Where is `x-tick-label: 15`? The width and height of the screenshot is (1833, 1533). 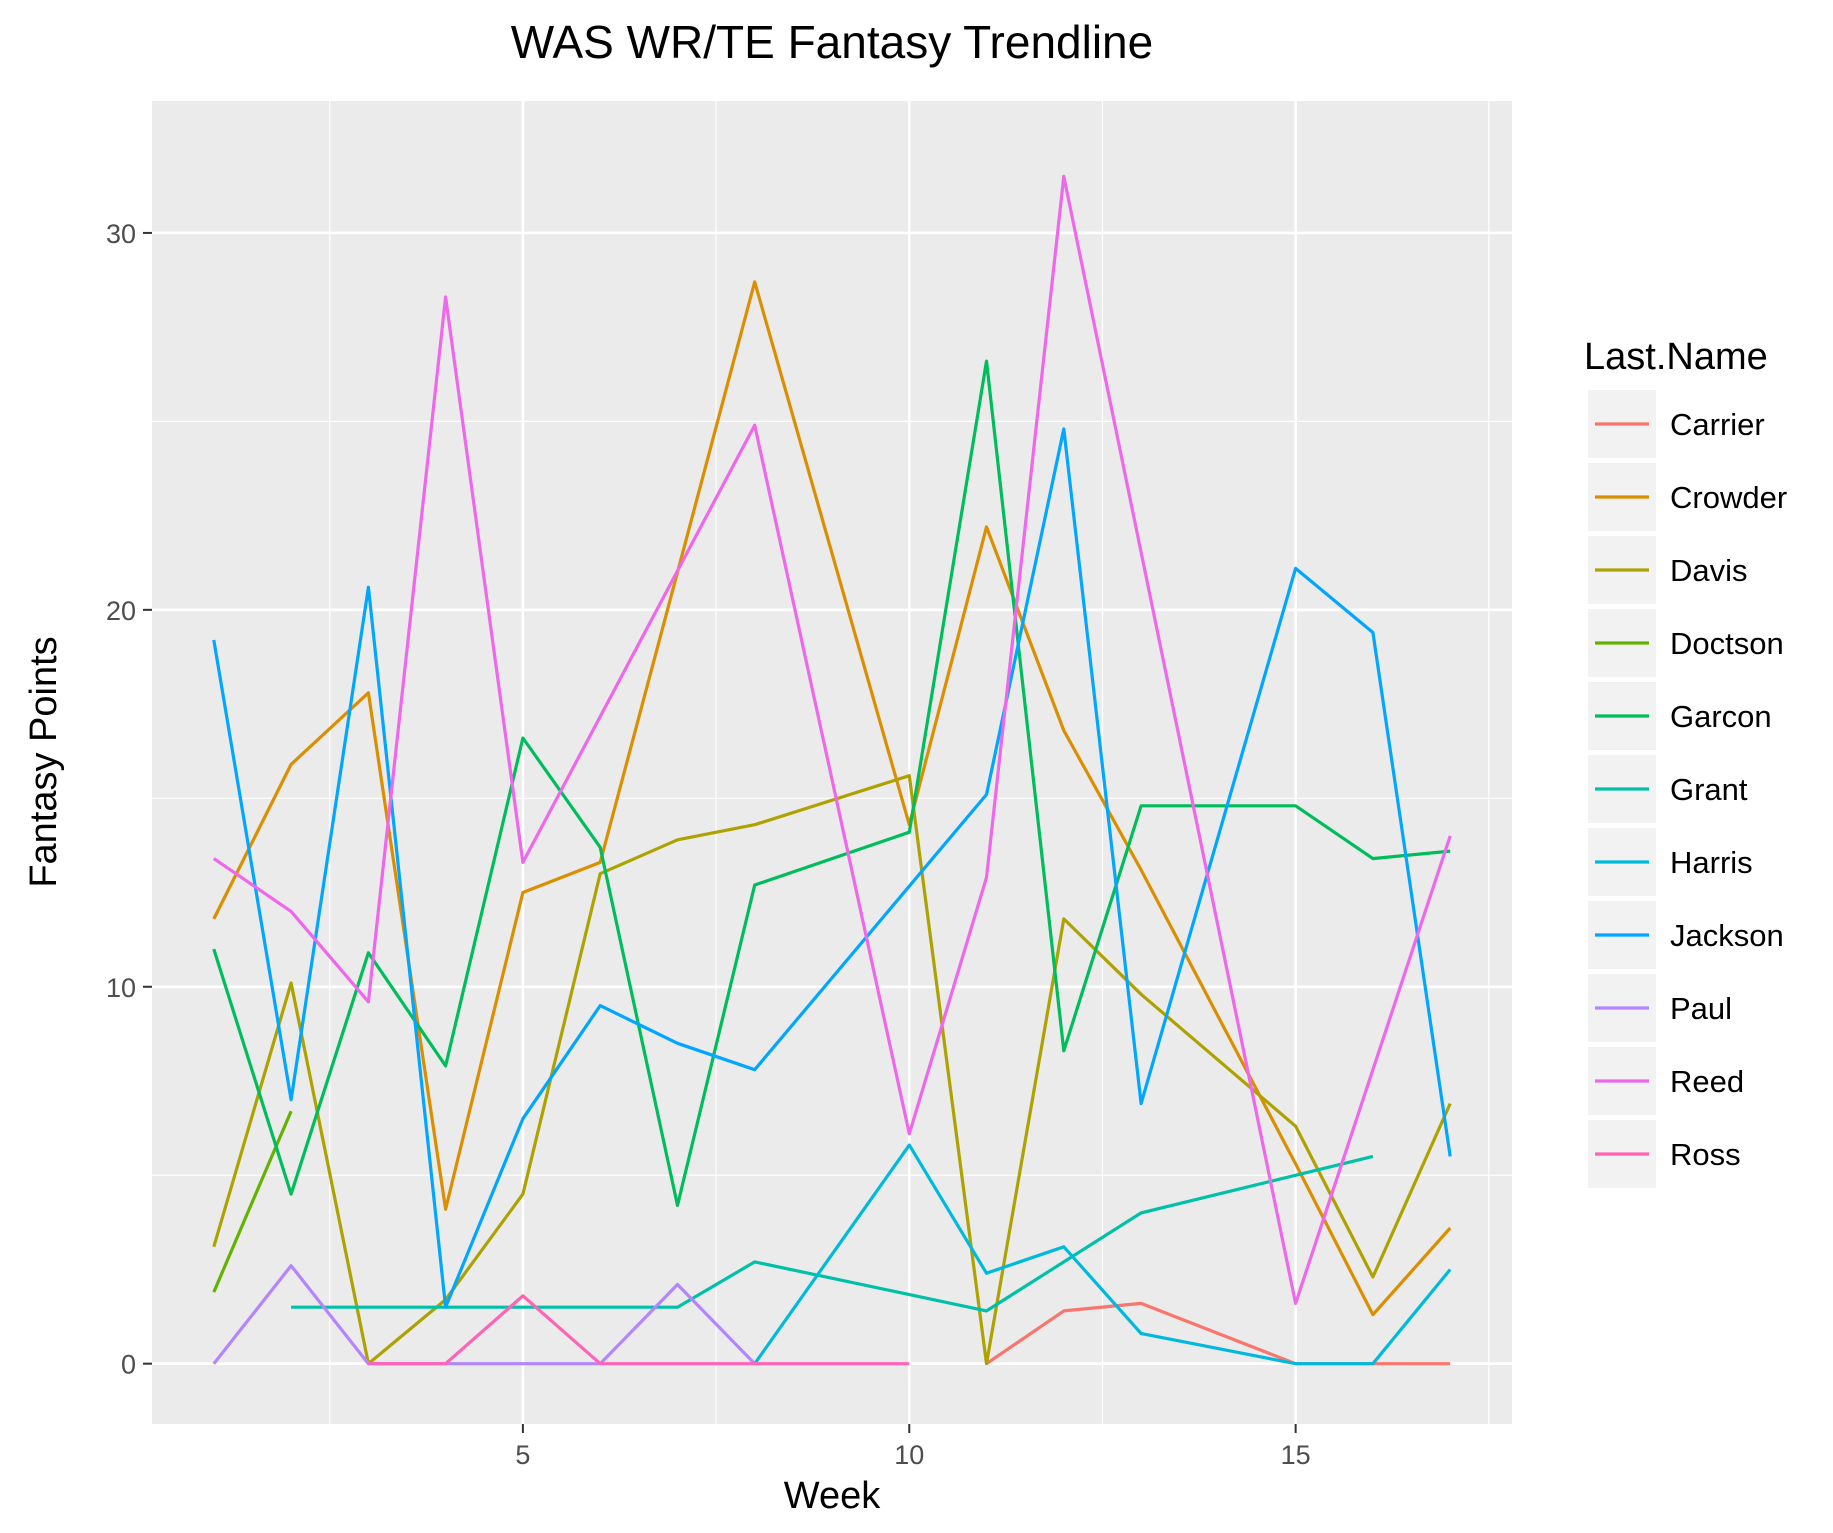
x-tick-label: 15 is located at coordinates (1296, 1455).